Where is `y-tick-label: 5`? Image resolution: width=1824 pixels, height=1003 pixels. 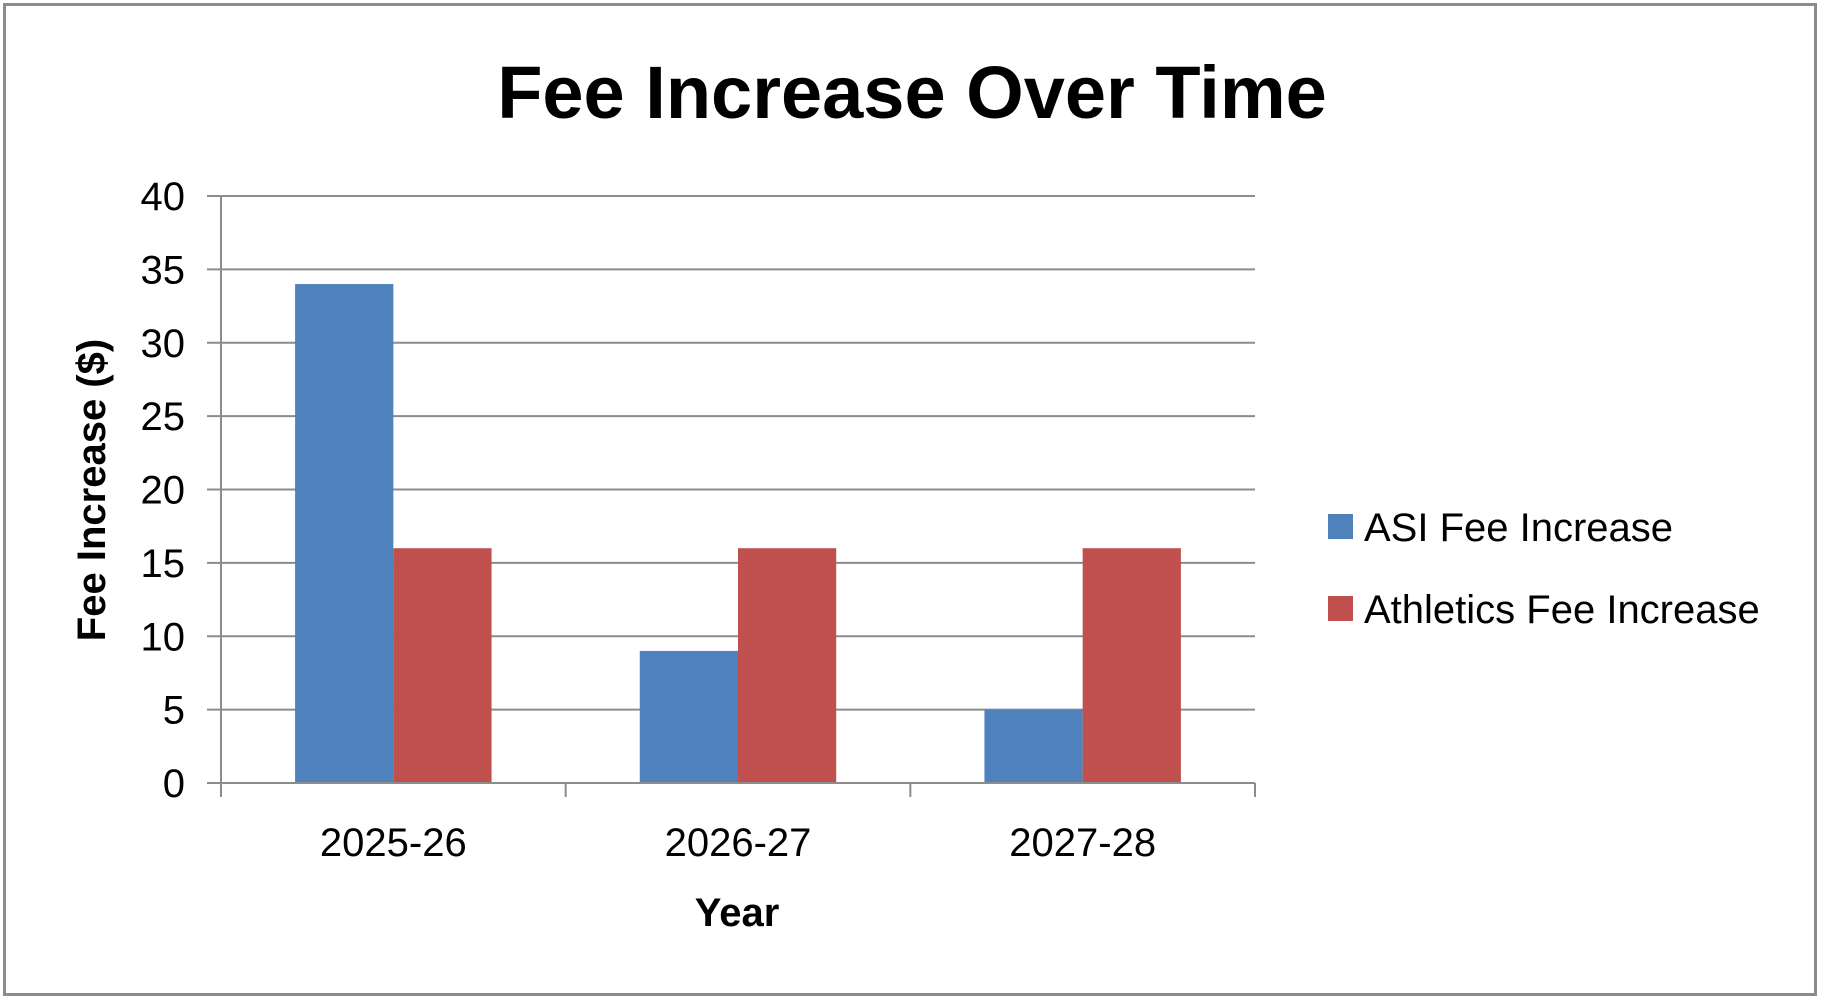 y-tick-label: 5 is located at coordinates (174, 711).